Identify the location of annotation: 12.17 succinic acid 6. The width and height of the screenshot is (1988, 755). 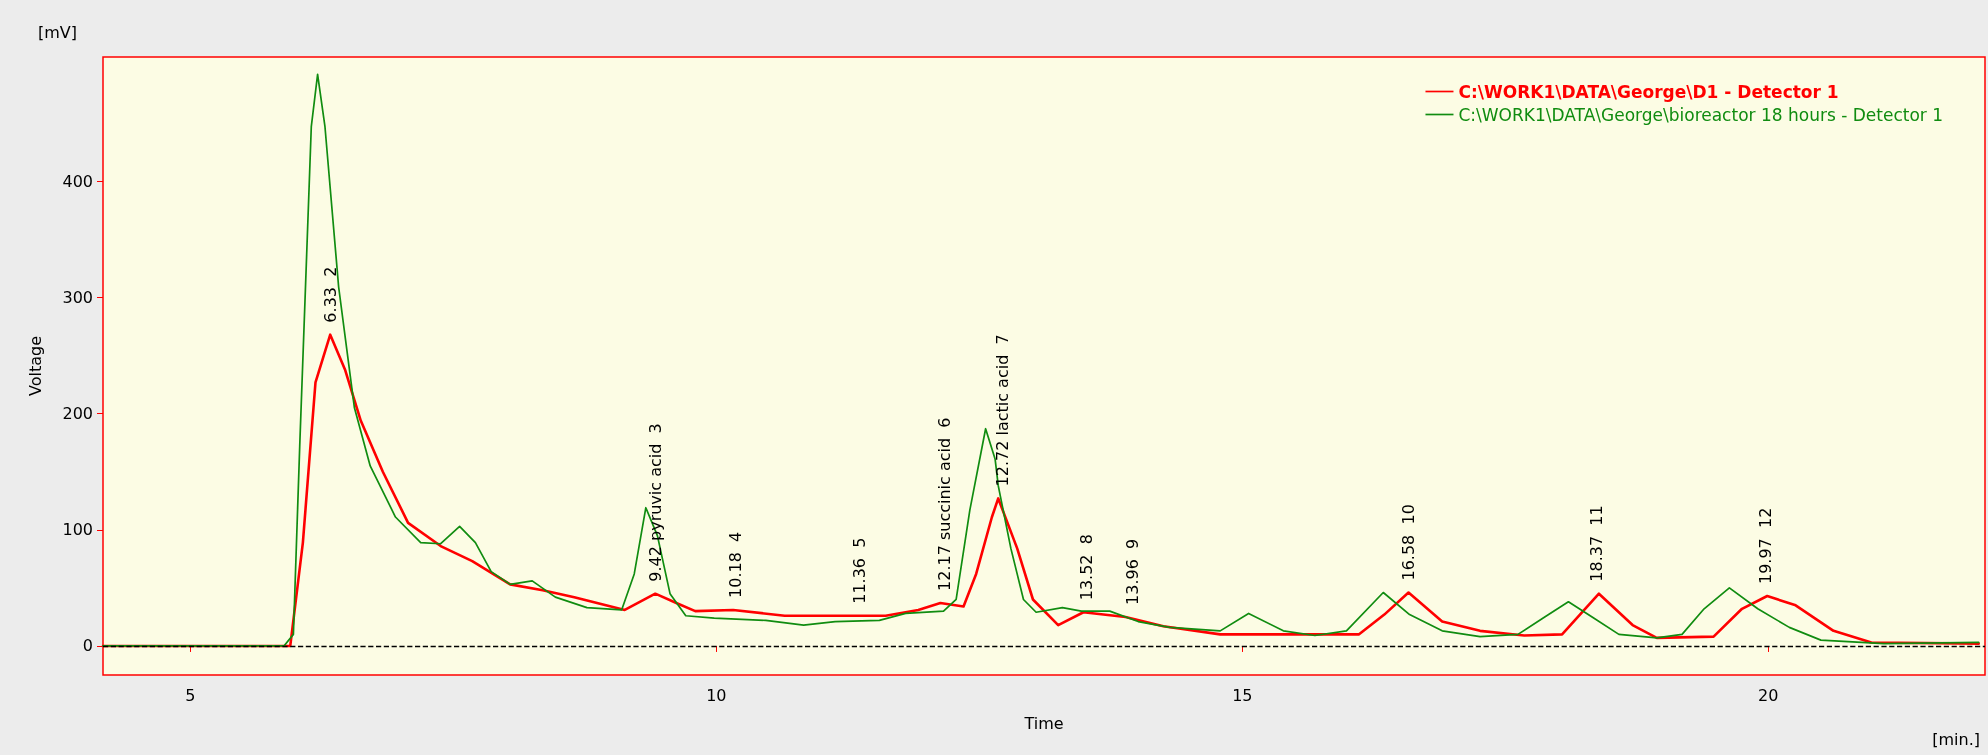
(945, 504).